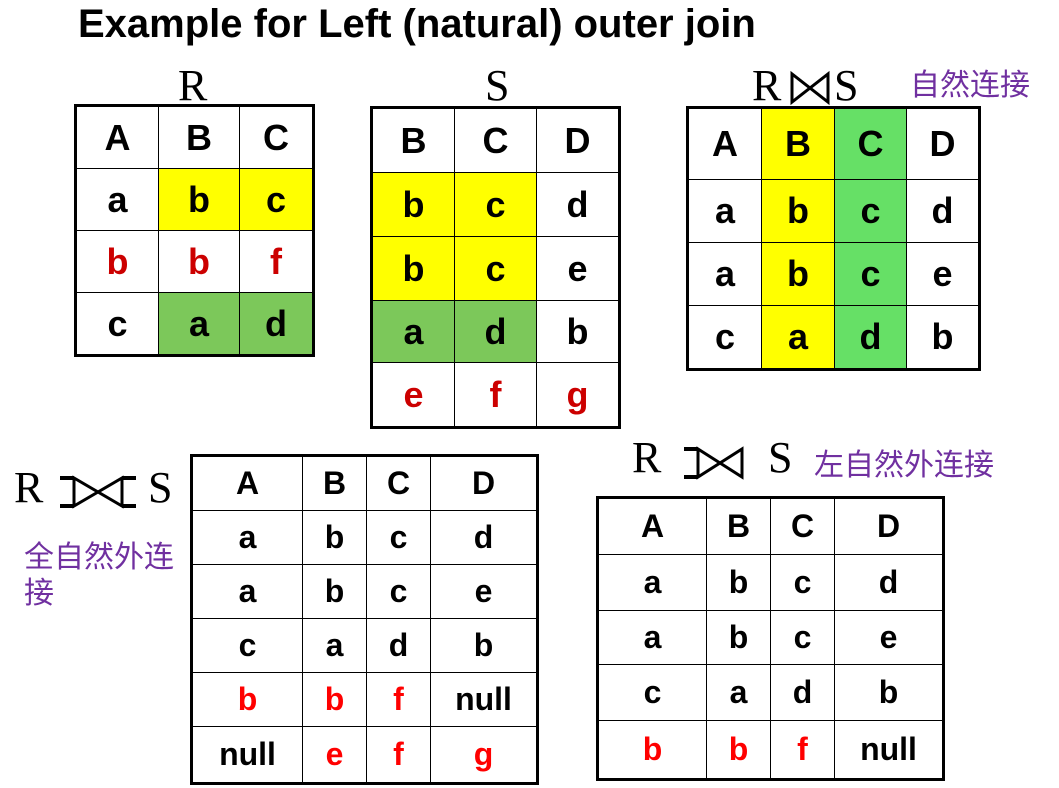 This screenshot has width=1059, height=788. Describe the element at coordinates (970, 85) in the screenshot. I see `natural-join-cn-label: 自然连接` at that location.